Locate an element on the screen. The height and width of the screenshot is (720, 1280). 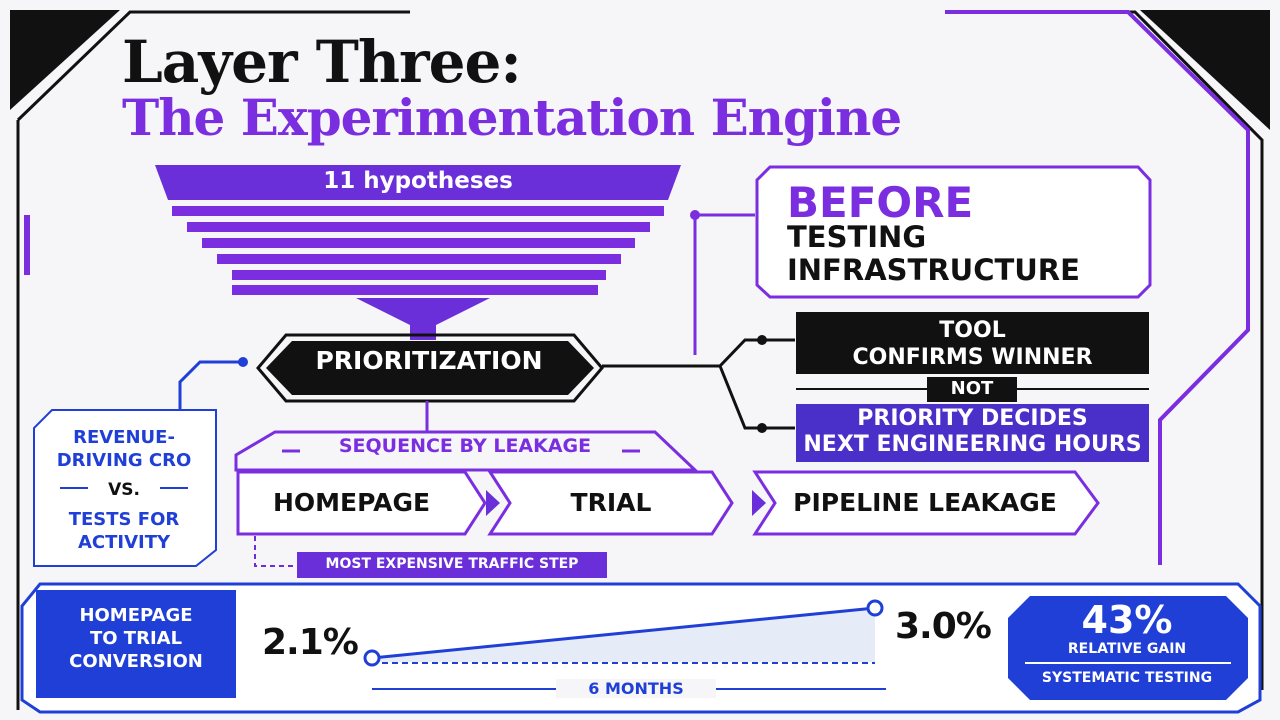
before-box is located at coordinates (953, 232).